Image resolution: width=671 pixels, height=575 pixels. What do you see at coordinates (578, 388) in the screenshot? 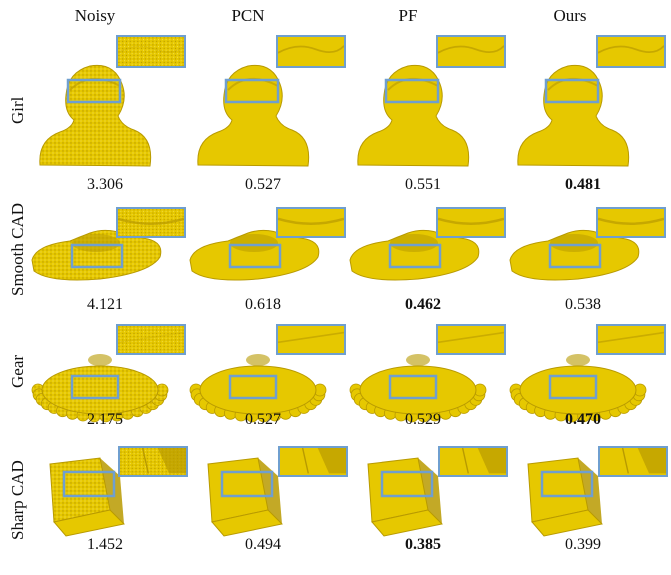
I see `gear-ours-render` at bounding box center [578, 388].